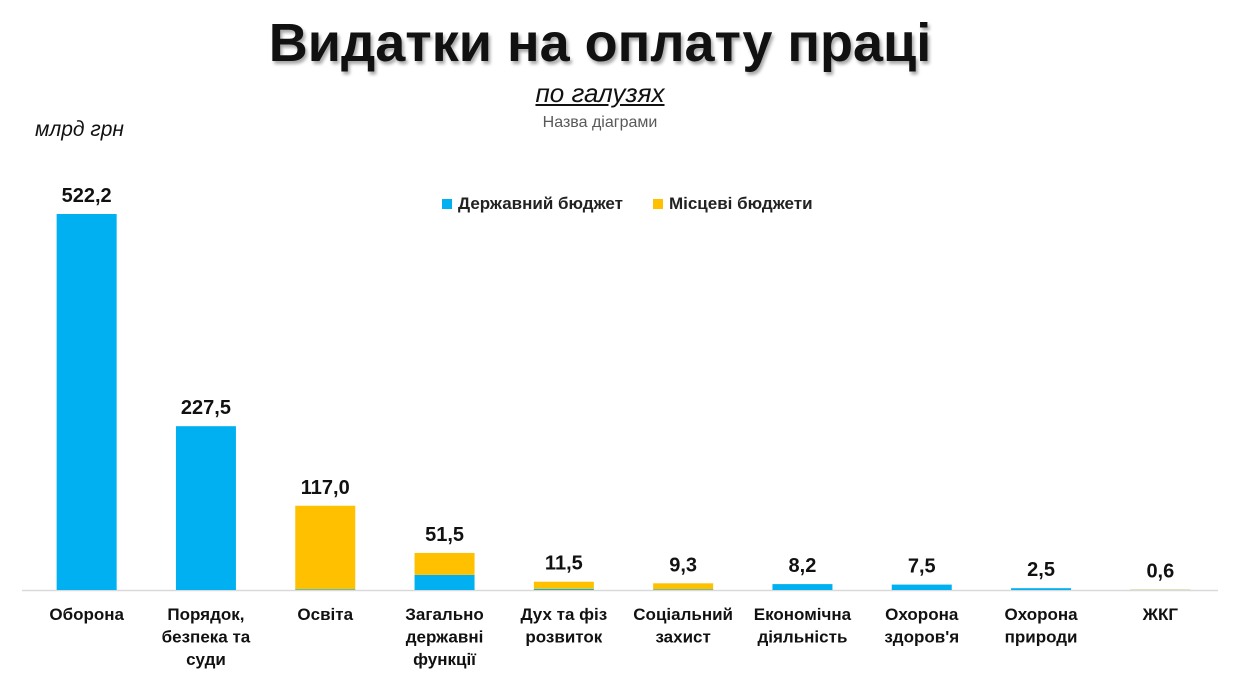  I want to click on chart-placeholder-title: Назва діаграми, so click(600, 122).